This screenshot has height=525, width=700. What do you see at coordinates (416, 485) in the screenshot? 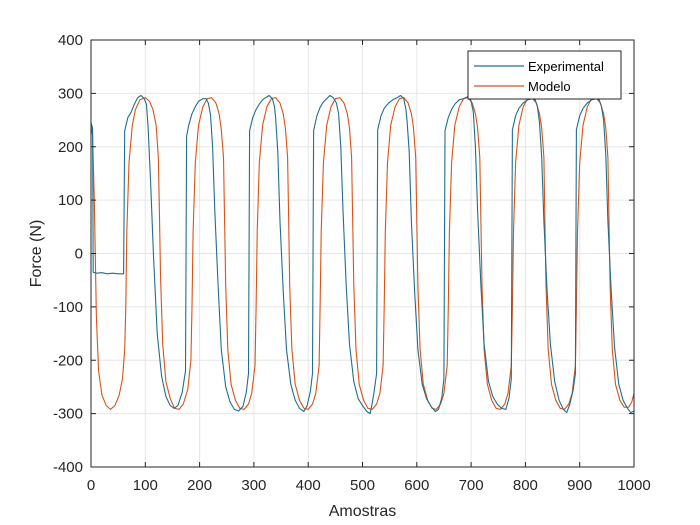
I see `x-tick-label: 600` at bounding box center [416, 485].